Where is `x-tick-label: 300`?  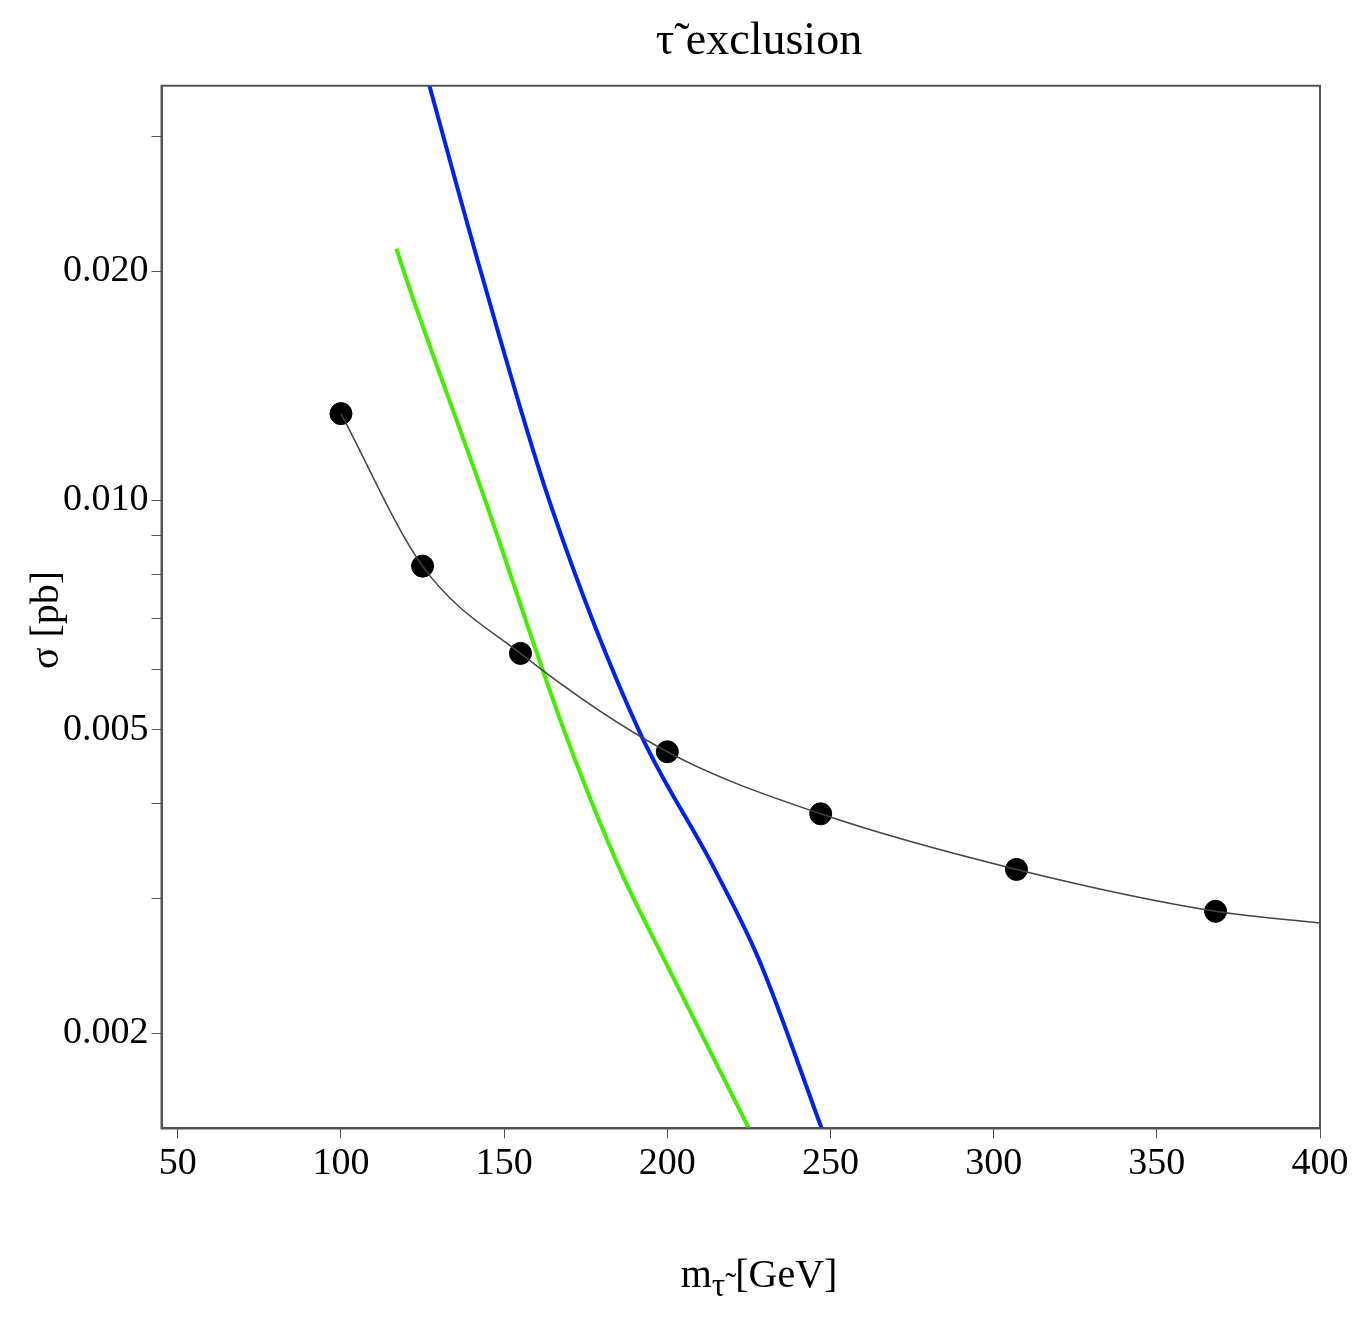 x-tick-label: 300 is located at coordinates (994, 1161).